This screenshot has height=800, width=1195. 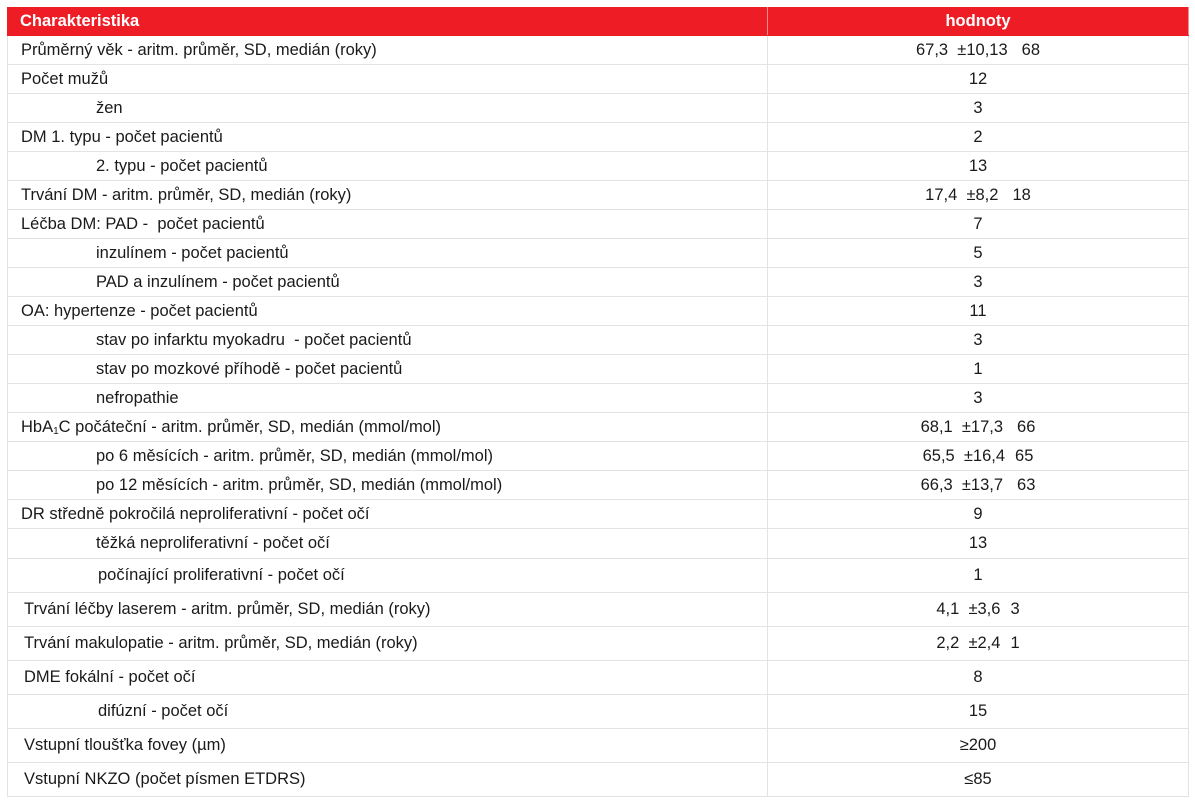 I want to click on row-value-cell: 4,1 ±3,6 3, so click(x=978, y=609).